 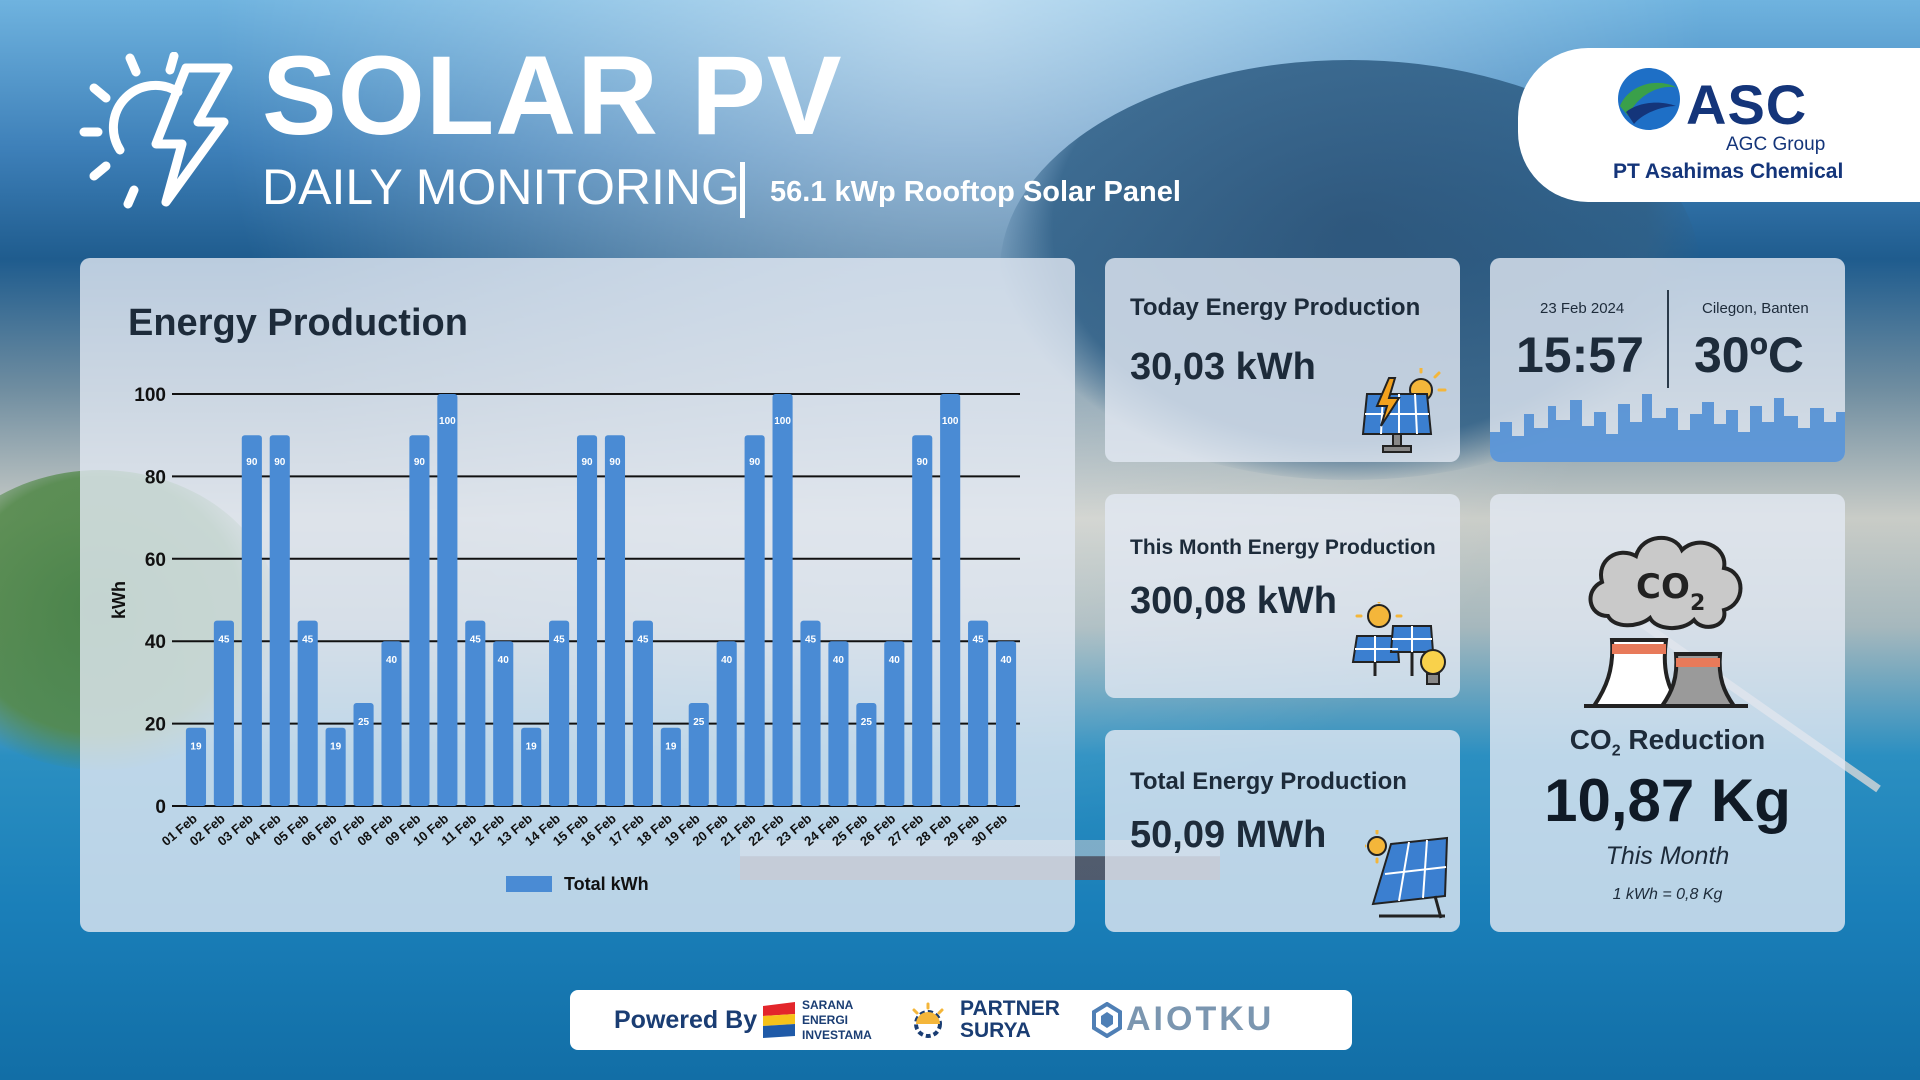 I want to click on co2-period: This Month, so click(x=1667, y=856).